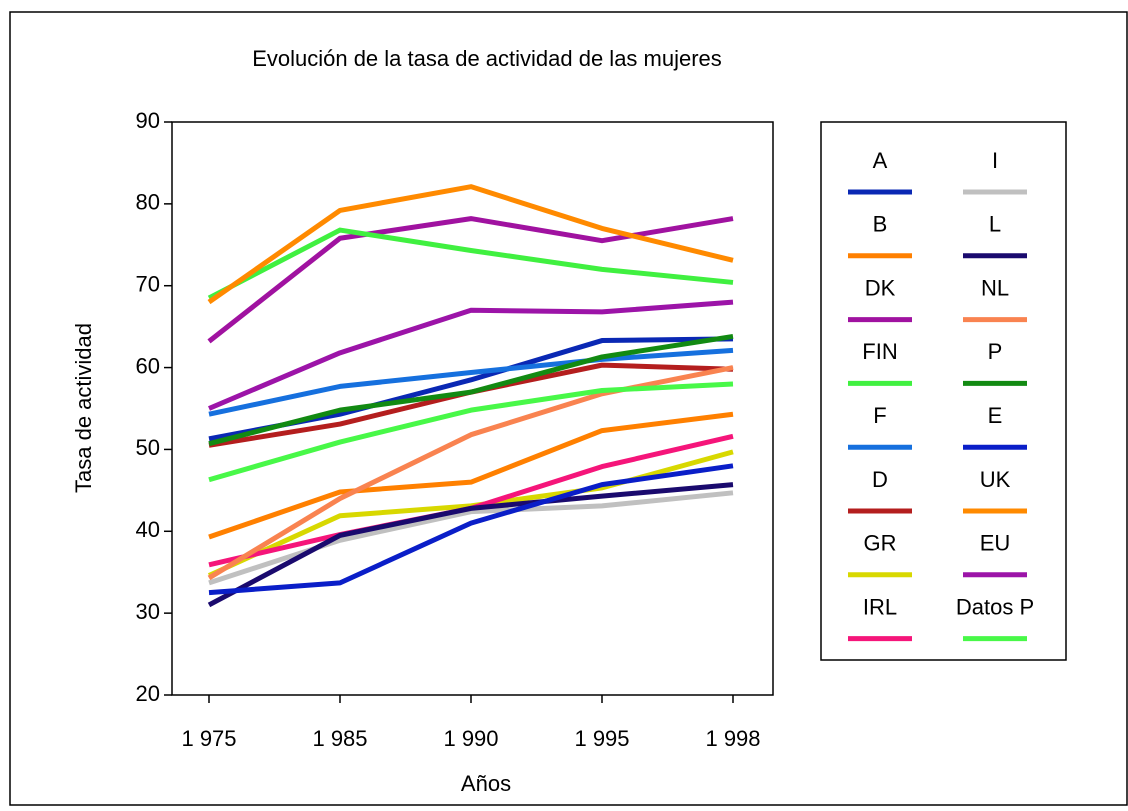  Describe the element at coordinates (995, 606) in the screenshot. I see `legend-label: Datos P` at that location.